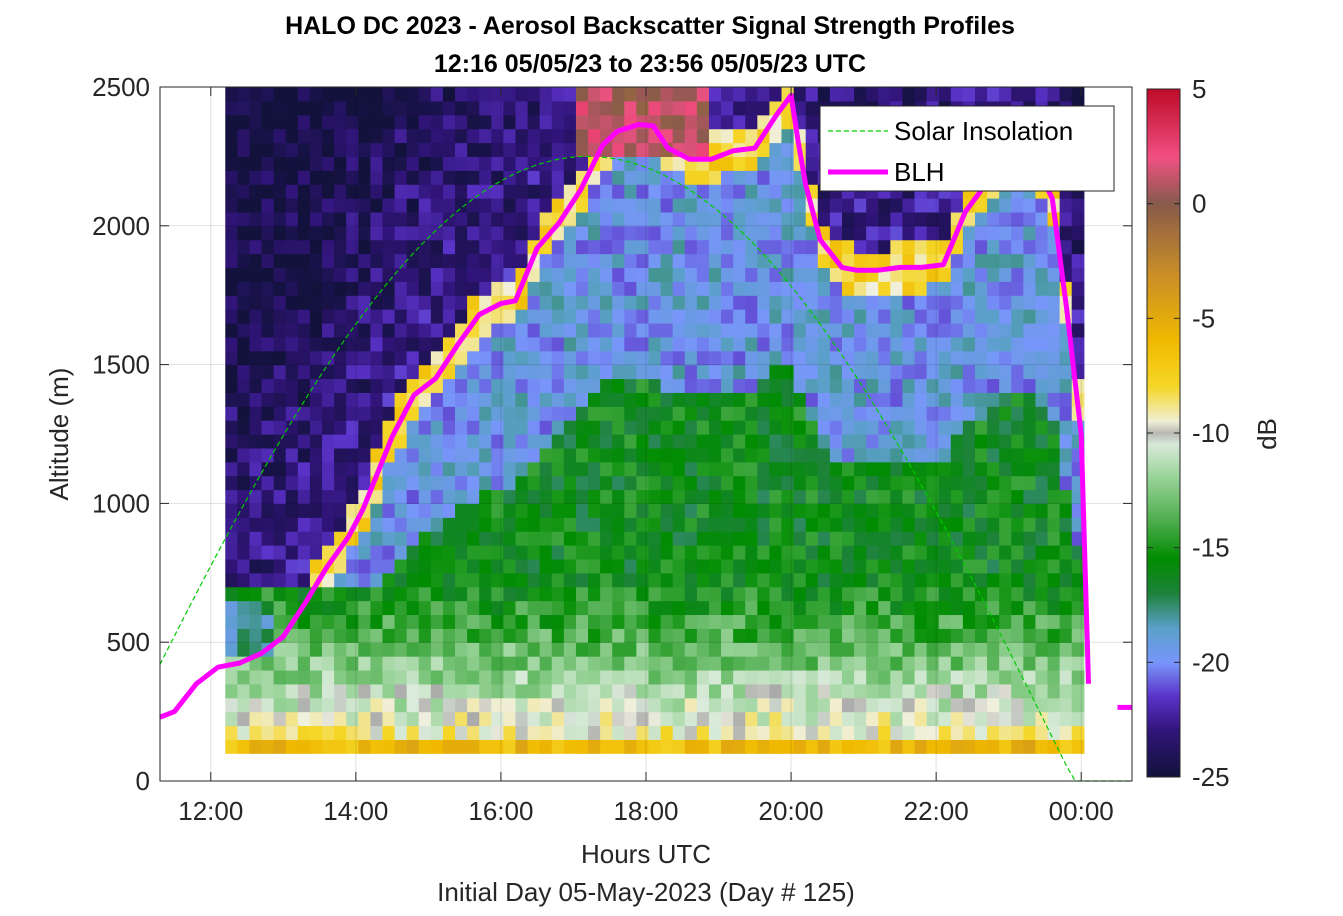  Describe the element at coordinates (646, 854) in the screenshot. I see `x-axis-label: Hours UTC` at that location.